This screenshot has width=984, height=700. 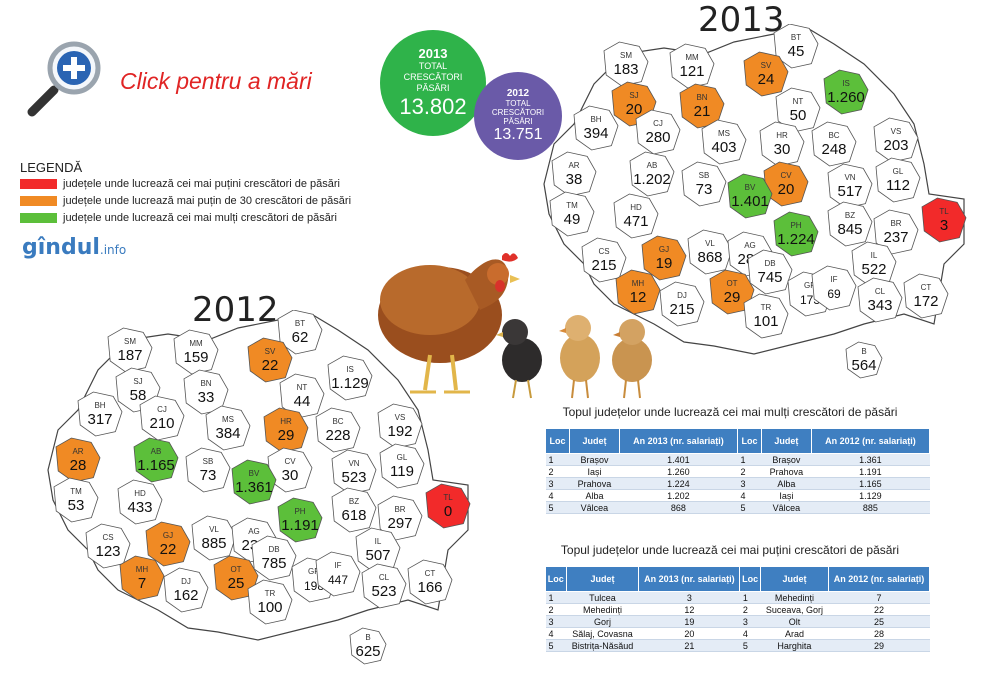 What do you see at coordinates (702, 111) in the screenshot?
I see `county-value: 21` at bounding box center [702, 111].